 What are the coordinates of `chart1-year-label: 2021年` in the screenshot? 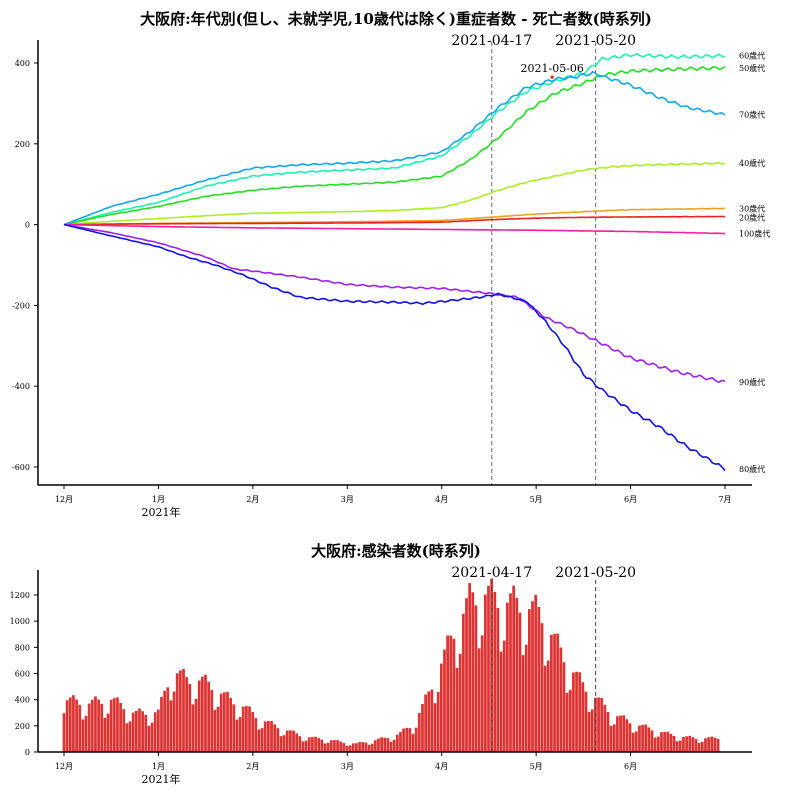 It's located at (161, 512).